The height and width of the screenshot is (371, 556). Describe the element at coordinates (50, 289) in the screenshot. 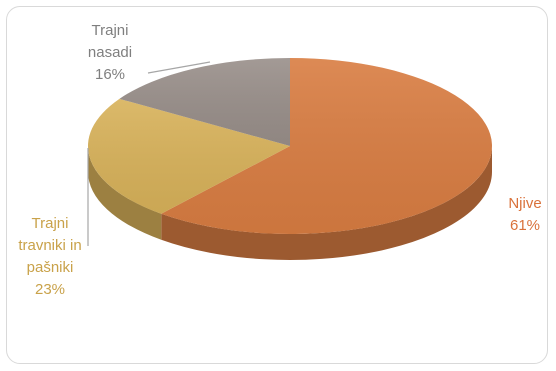

I see `data-label-value: 23%` at that location.